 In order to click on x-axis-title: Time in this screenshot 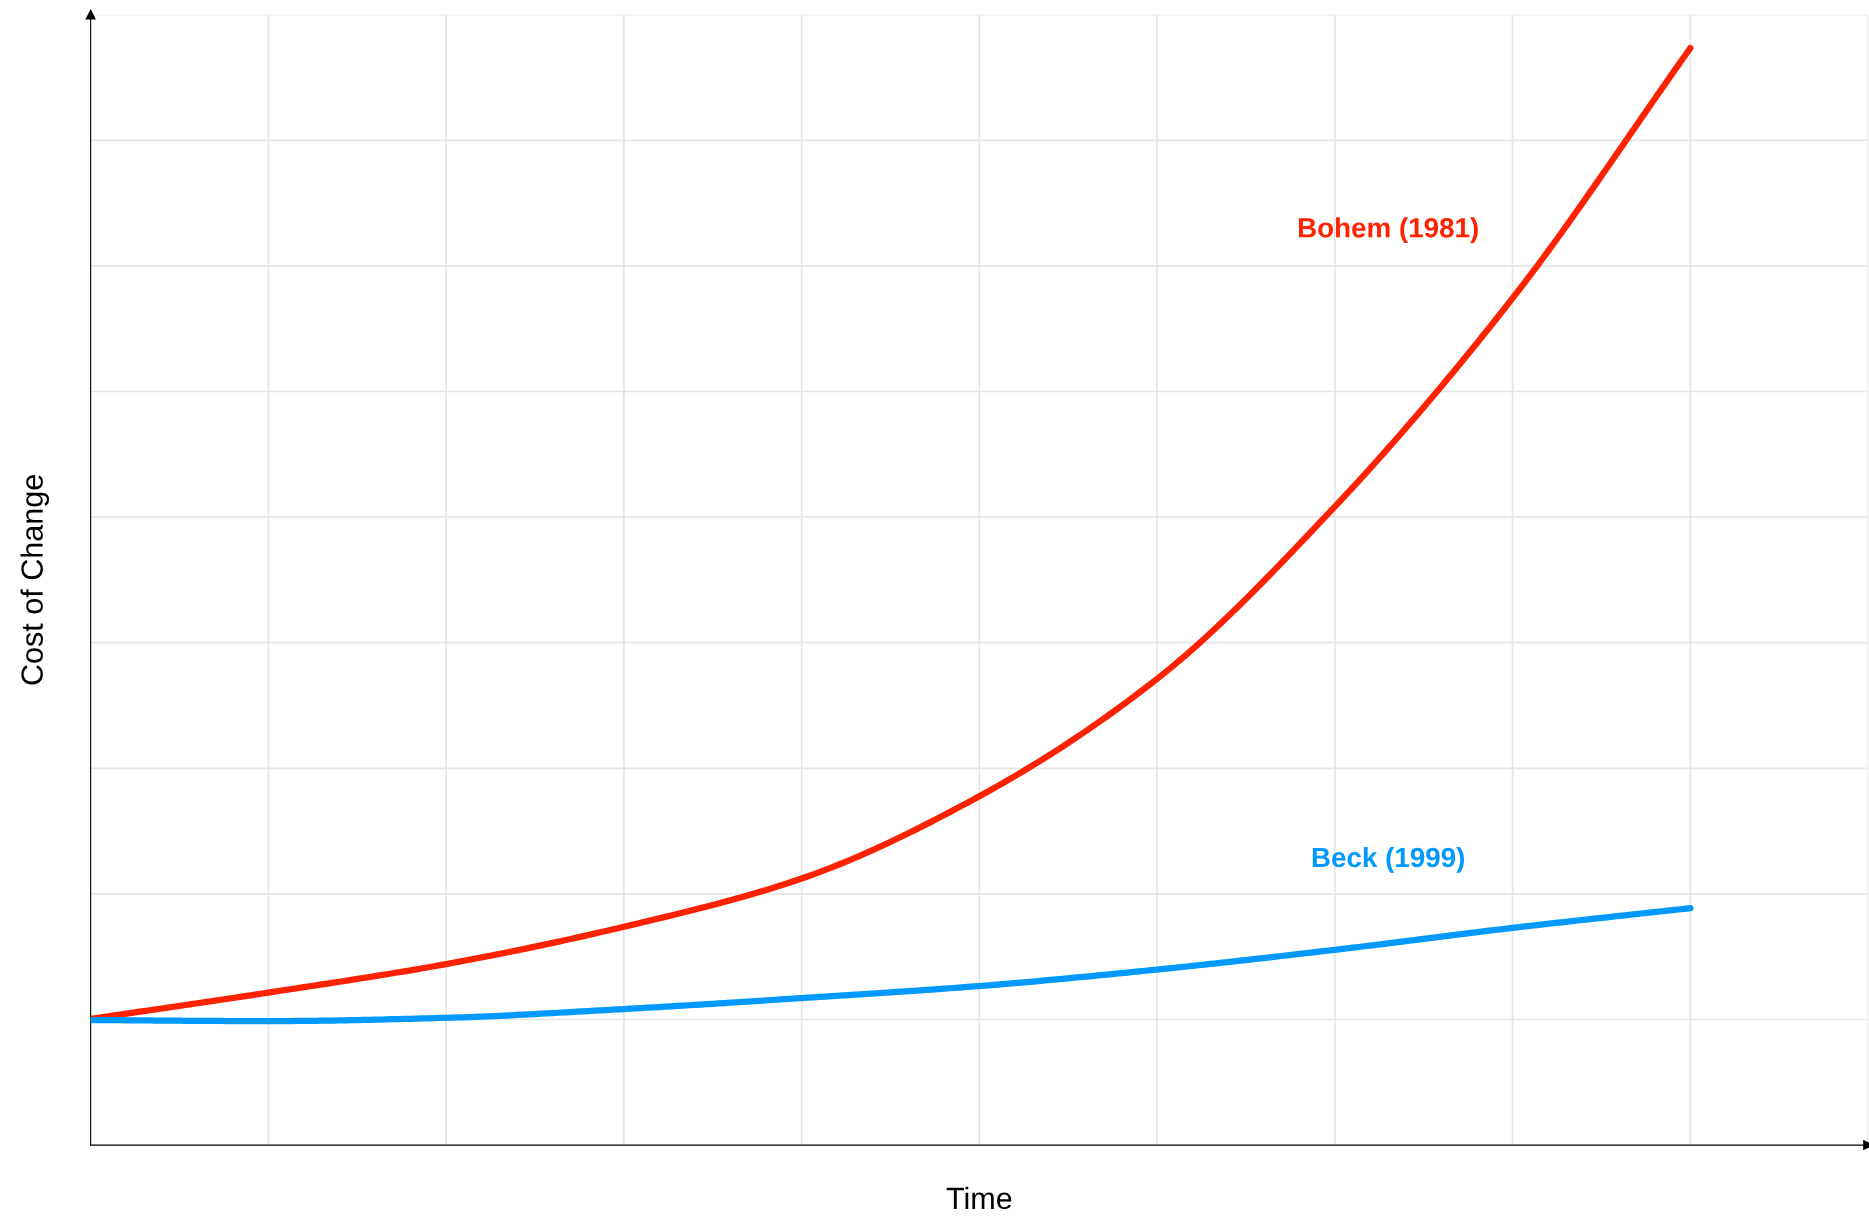, I will do `click(979, 1198)`.